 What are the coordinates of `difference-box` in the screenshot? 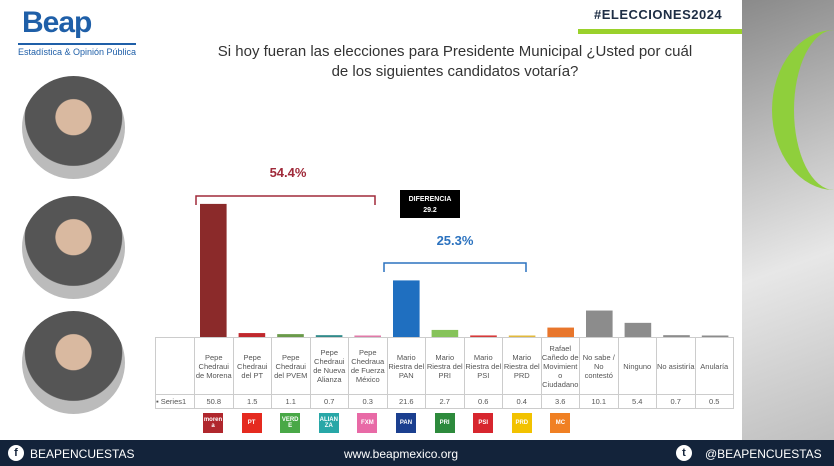 It's located at (430, 204).